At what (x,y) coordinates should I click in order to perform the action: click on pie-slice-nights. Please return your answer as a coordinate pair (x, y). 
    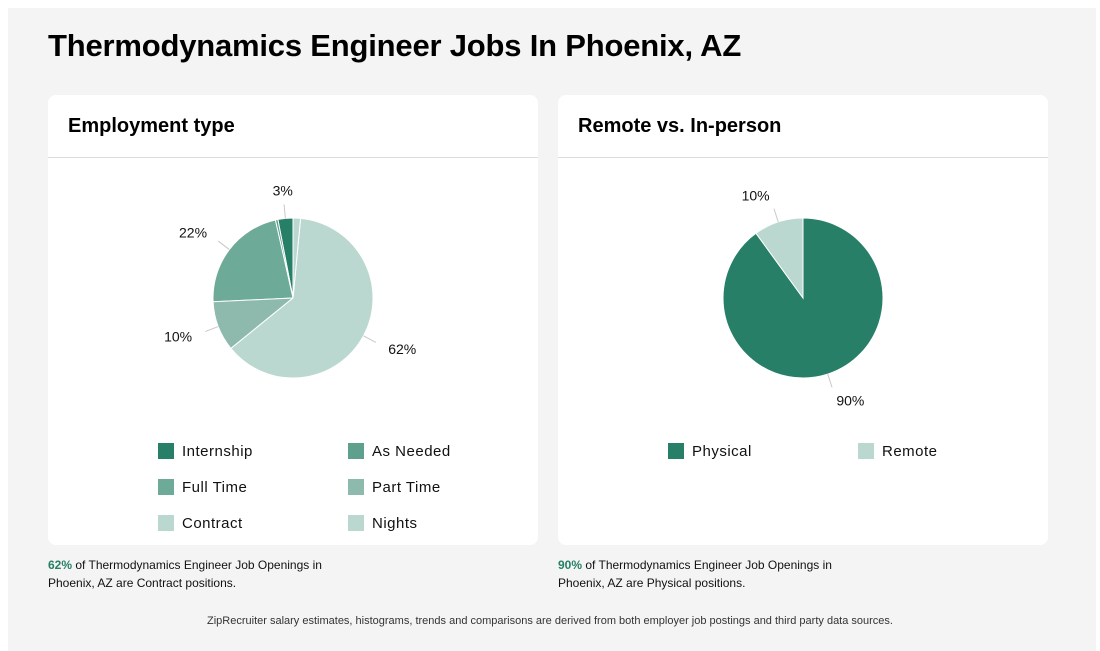
    Looking at the image, I should click on (297, 258).